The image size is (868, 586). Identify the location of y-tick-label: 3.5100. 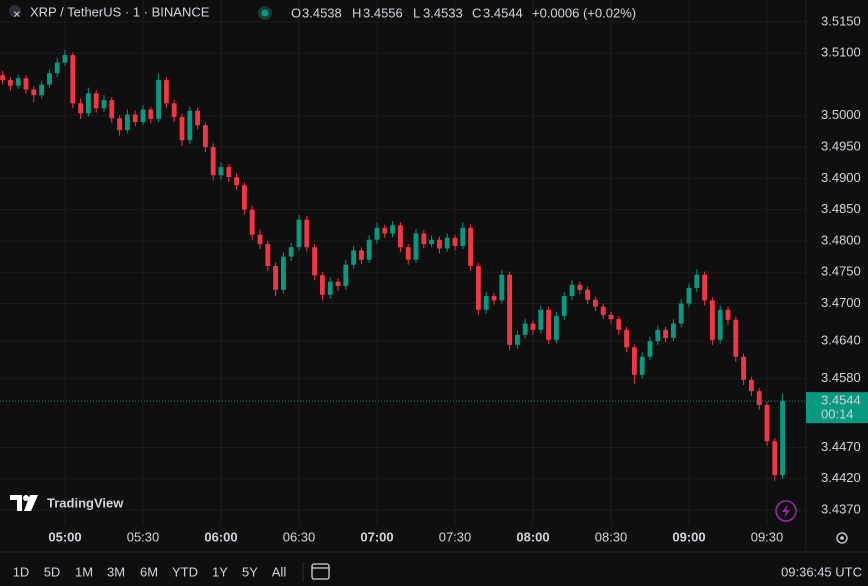
(841, 52).